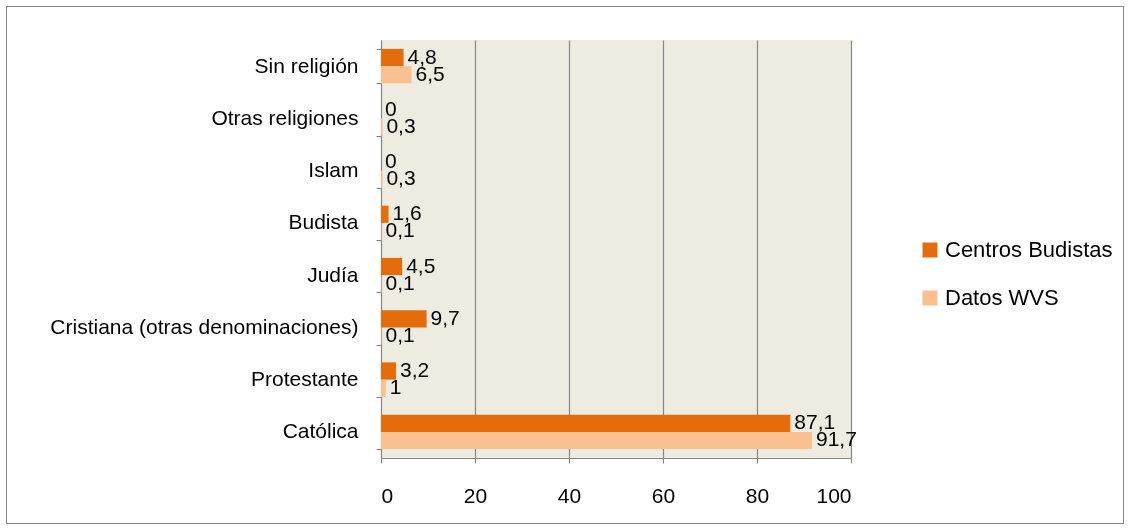 This screenshot has height=532, width=1129. I want to click on x-tick-label: 80, so click(757, 495).